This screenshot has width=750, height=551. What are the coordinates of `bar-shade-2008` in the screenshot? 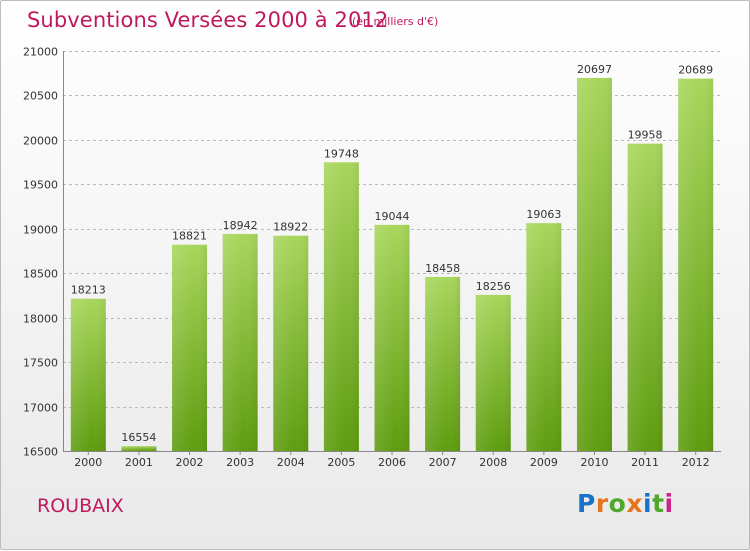 It's located at (493, 372).